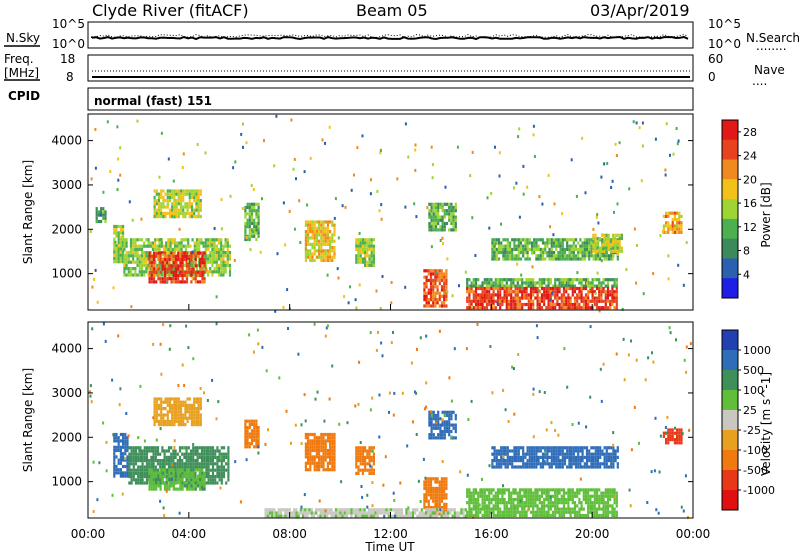 Image resolution: width=800 pixels, height=558 pixels. Describe the element at coordinates (170, 10) in the screenshot. I see `station-title: Clyde River (fitACF)` at that location.